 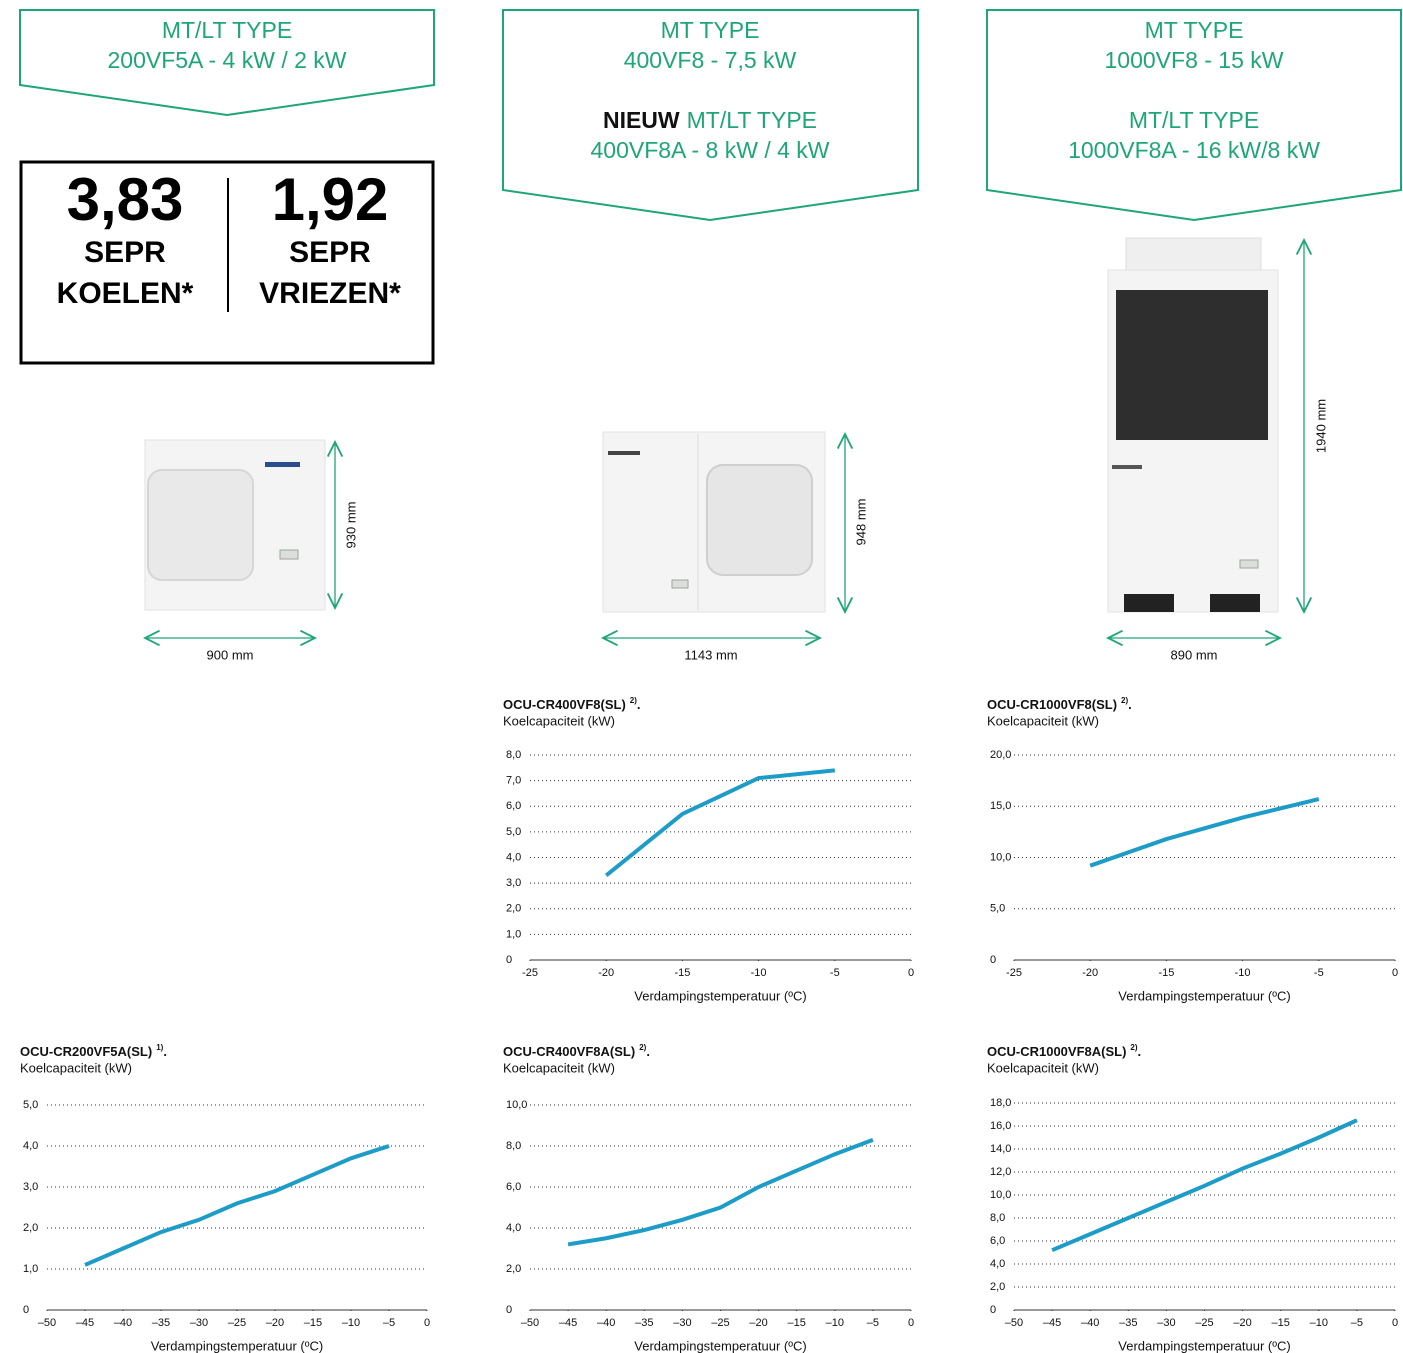 What do you see at coordinates (1000, 1172) in the screenshot?
I see `y-tick-label: 12,0` at bounding box center [1000, 1172].